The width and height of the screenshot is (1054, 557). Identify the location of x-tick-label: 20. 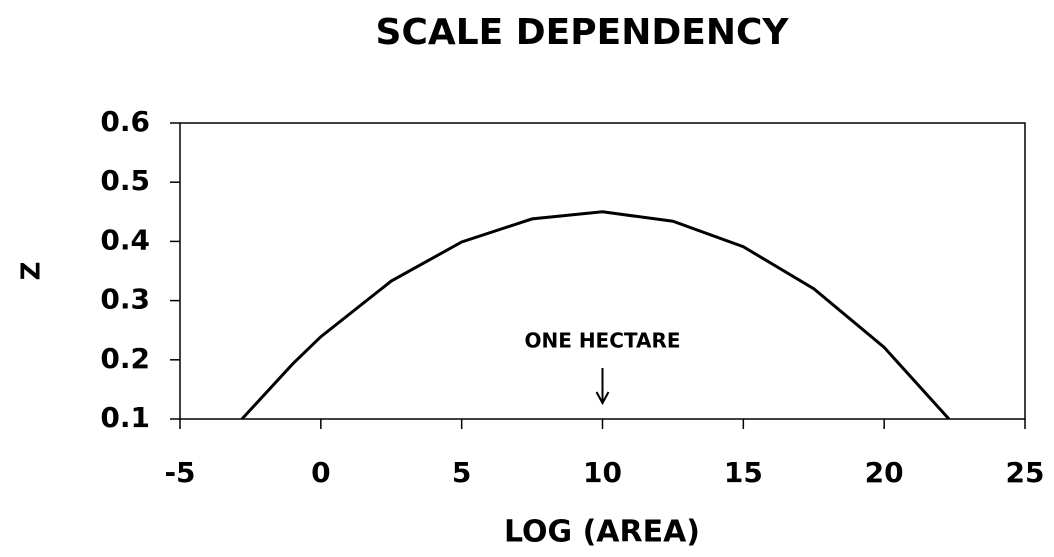
(884, 472).